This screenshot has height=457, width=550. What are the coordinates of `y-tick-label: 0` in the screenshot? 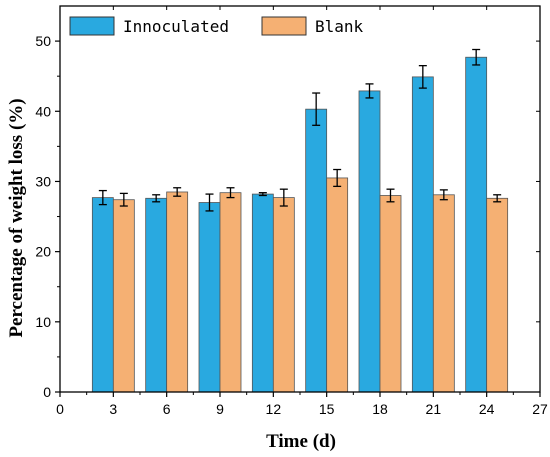 It's located at (47, 392).